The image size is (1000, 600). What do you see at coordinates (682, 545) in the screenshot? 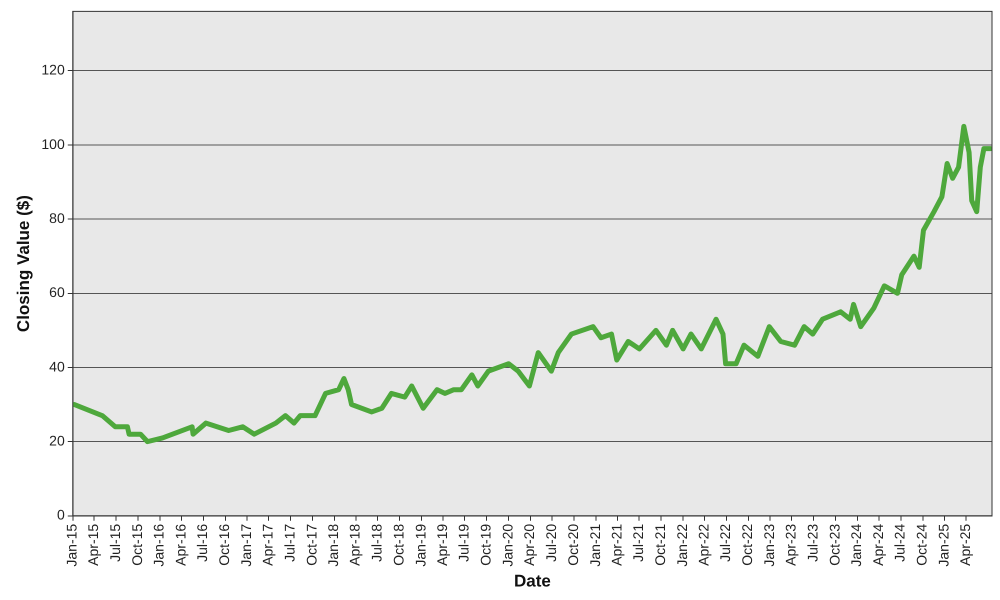
I see `x-tick-label: Jan-22` at bounding box center [682, 545].